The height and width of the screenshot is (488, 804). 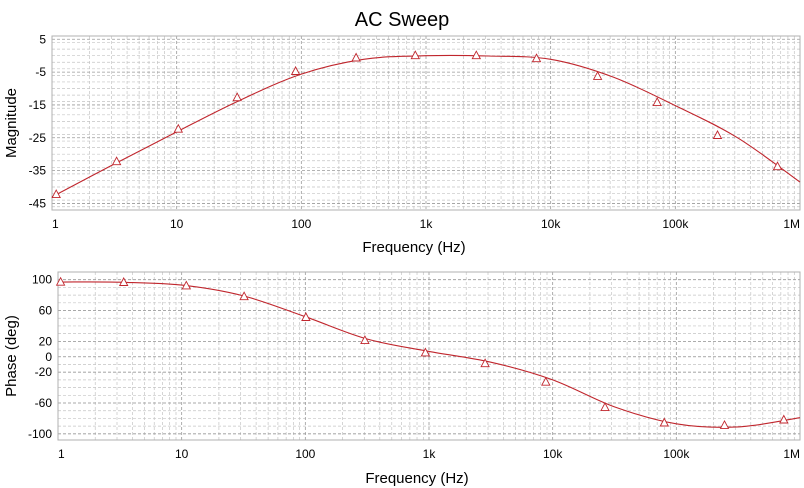 I want to click on magnitude-y-axis-title: Magnitude, so click(x=11, y=123).